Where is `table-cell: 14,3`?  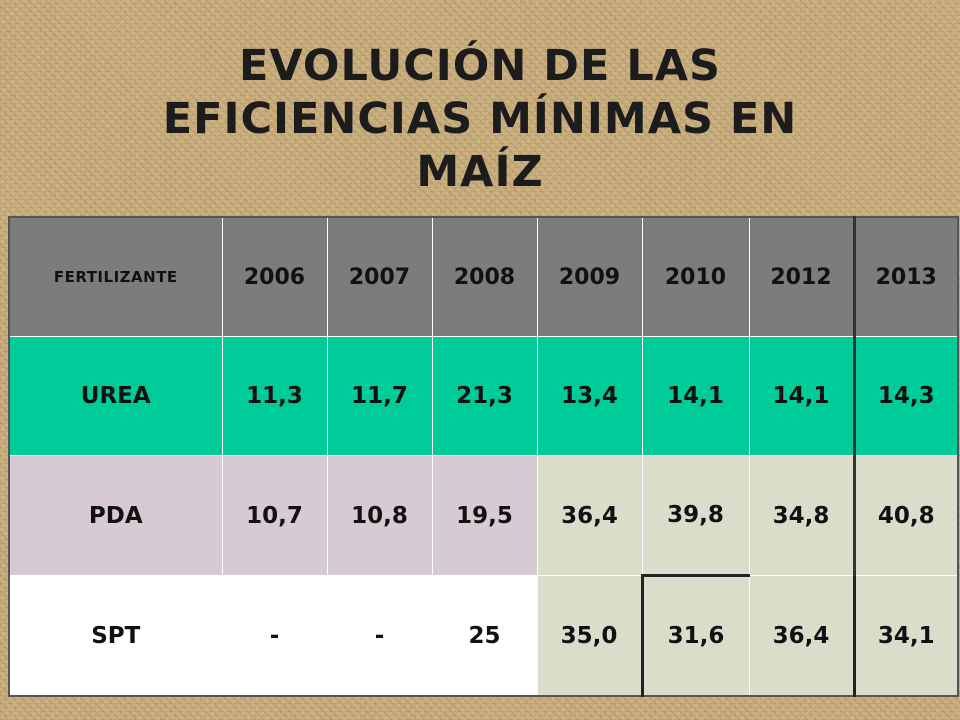 table-cell: 14,3 is located at coordinates (905, 396).